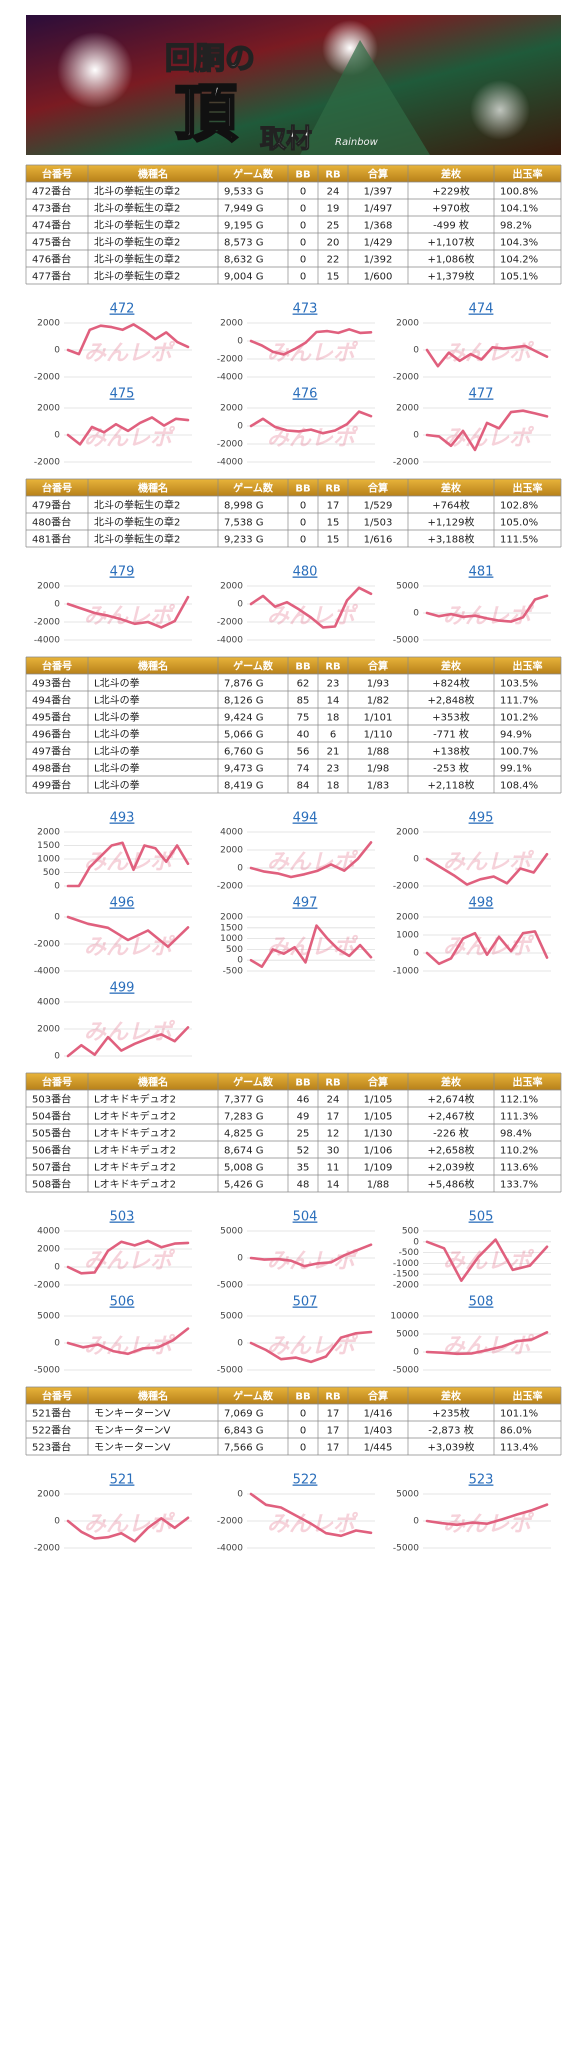 Image resolution: width=587 pixels, height=2048 pixels. I want to click on table-cell: 9,533 G, so click(244, 192).